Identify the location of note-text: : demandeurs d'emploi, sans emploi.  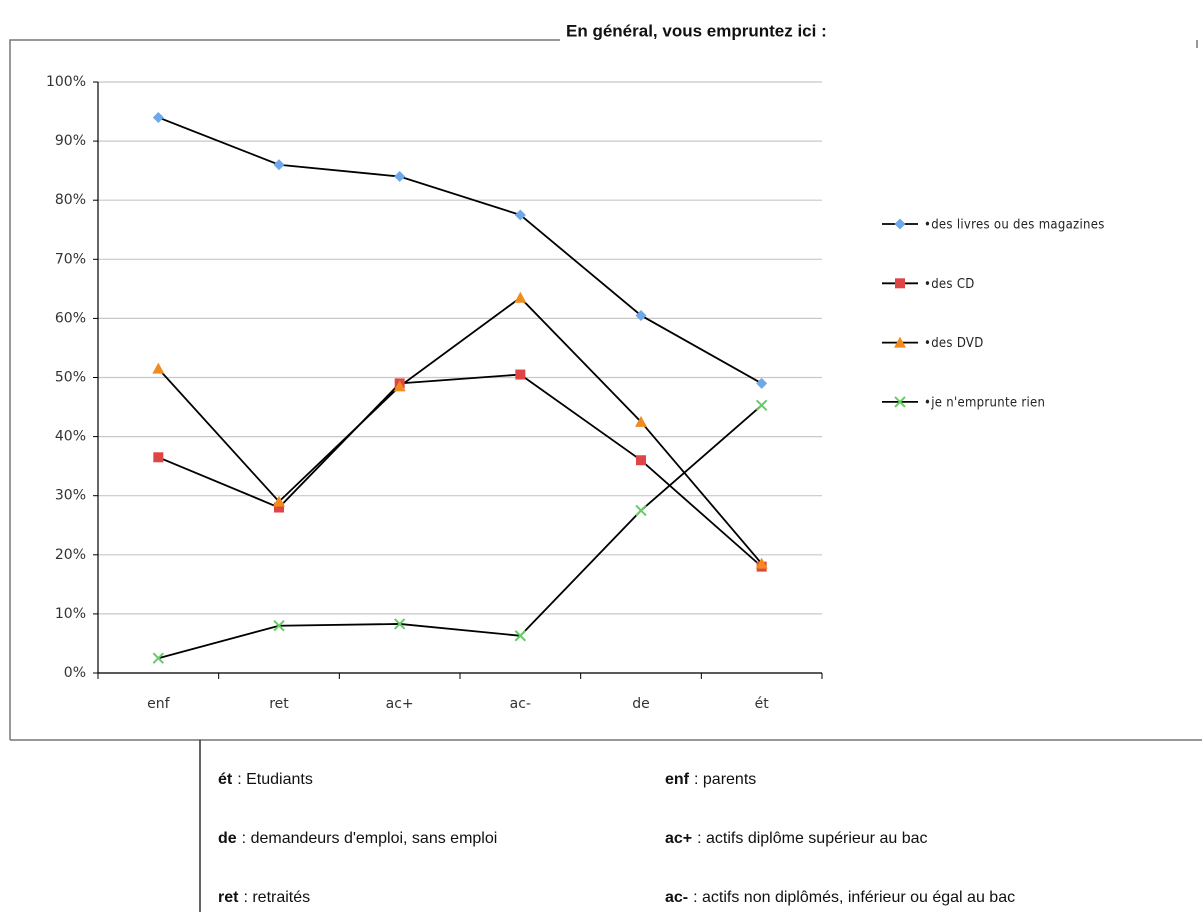
(370, 838).